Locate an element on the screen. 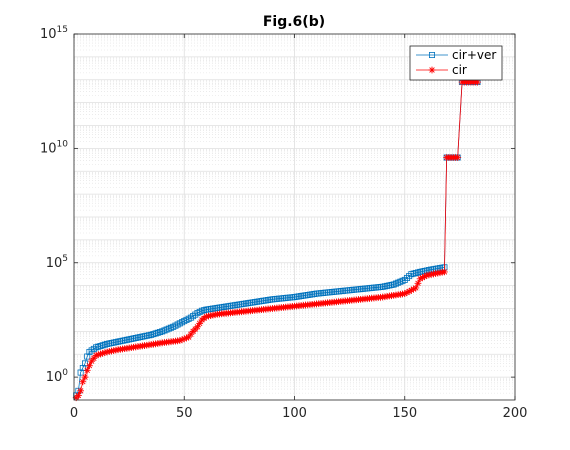 The height and width of the screenshot is (450, 570). x-tick-label: 100 is located at coordinates (294, 413).